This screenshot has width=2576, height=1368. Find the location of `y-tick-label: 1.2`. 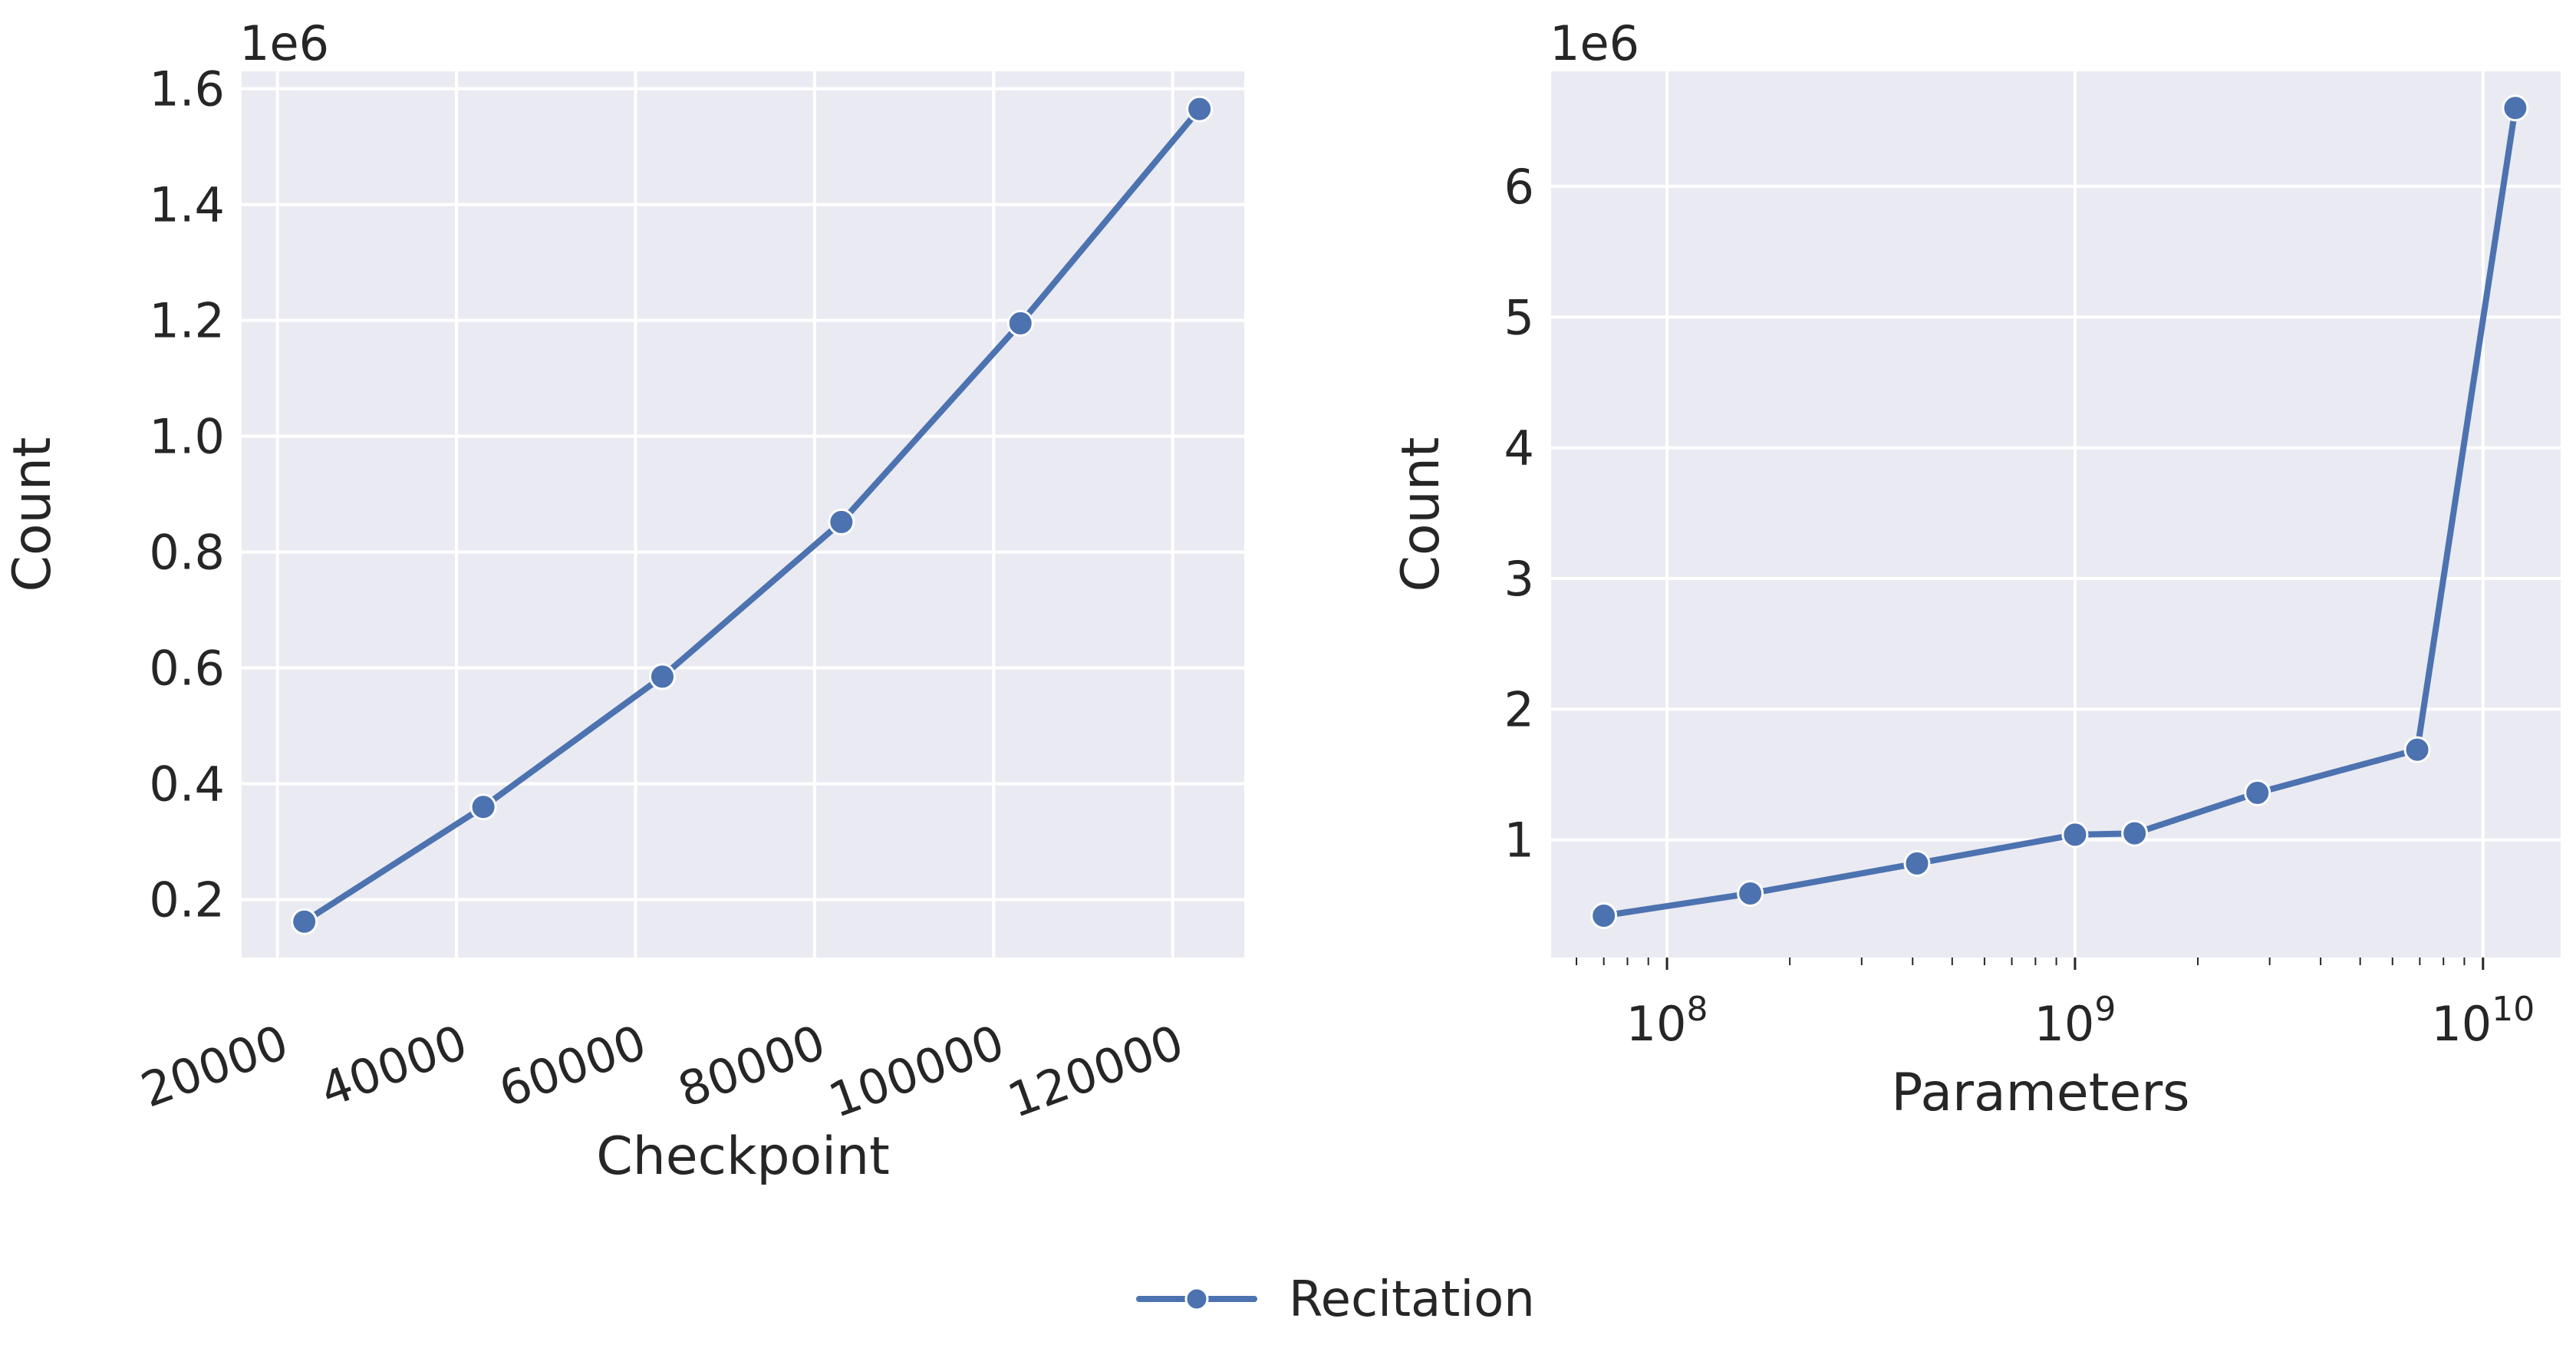

y-tick-label: 1.2 is located at coordinates (187, 321).